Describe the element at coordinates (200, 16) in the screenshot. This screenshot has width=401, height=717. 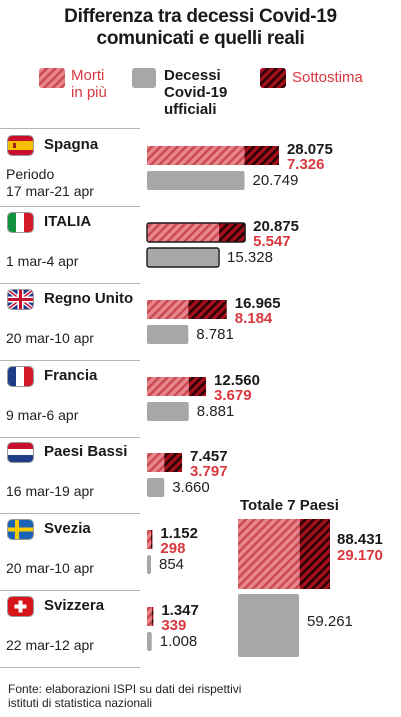
I see `chart-title-line-1: Differenza tra decessi Covid-19` at that location.